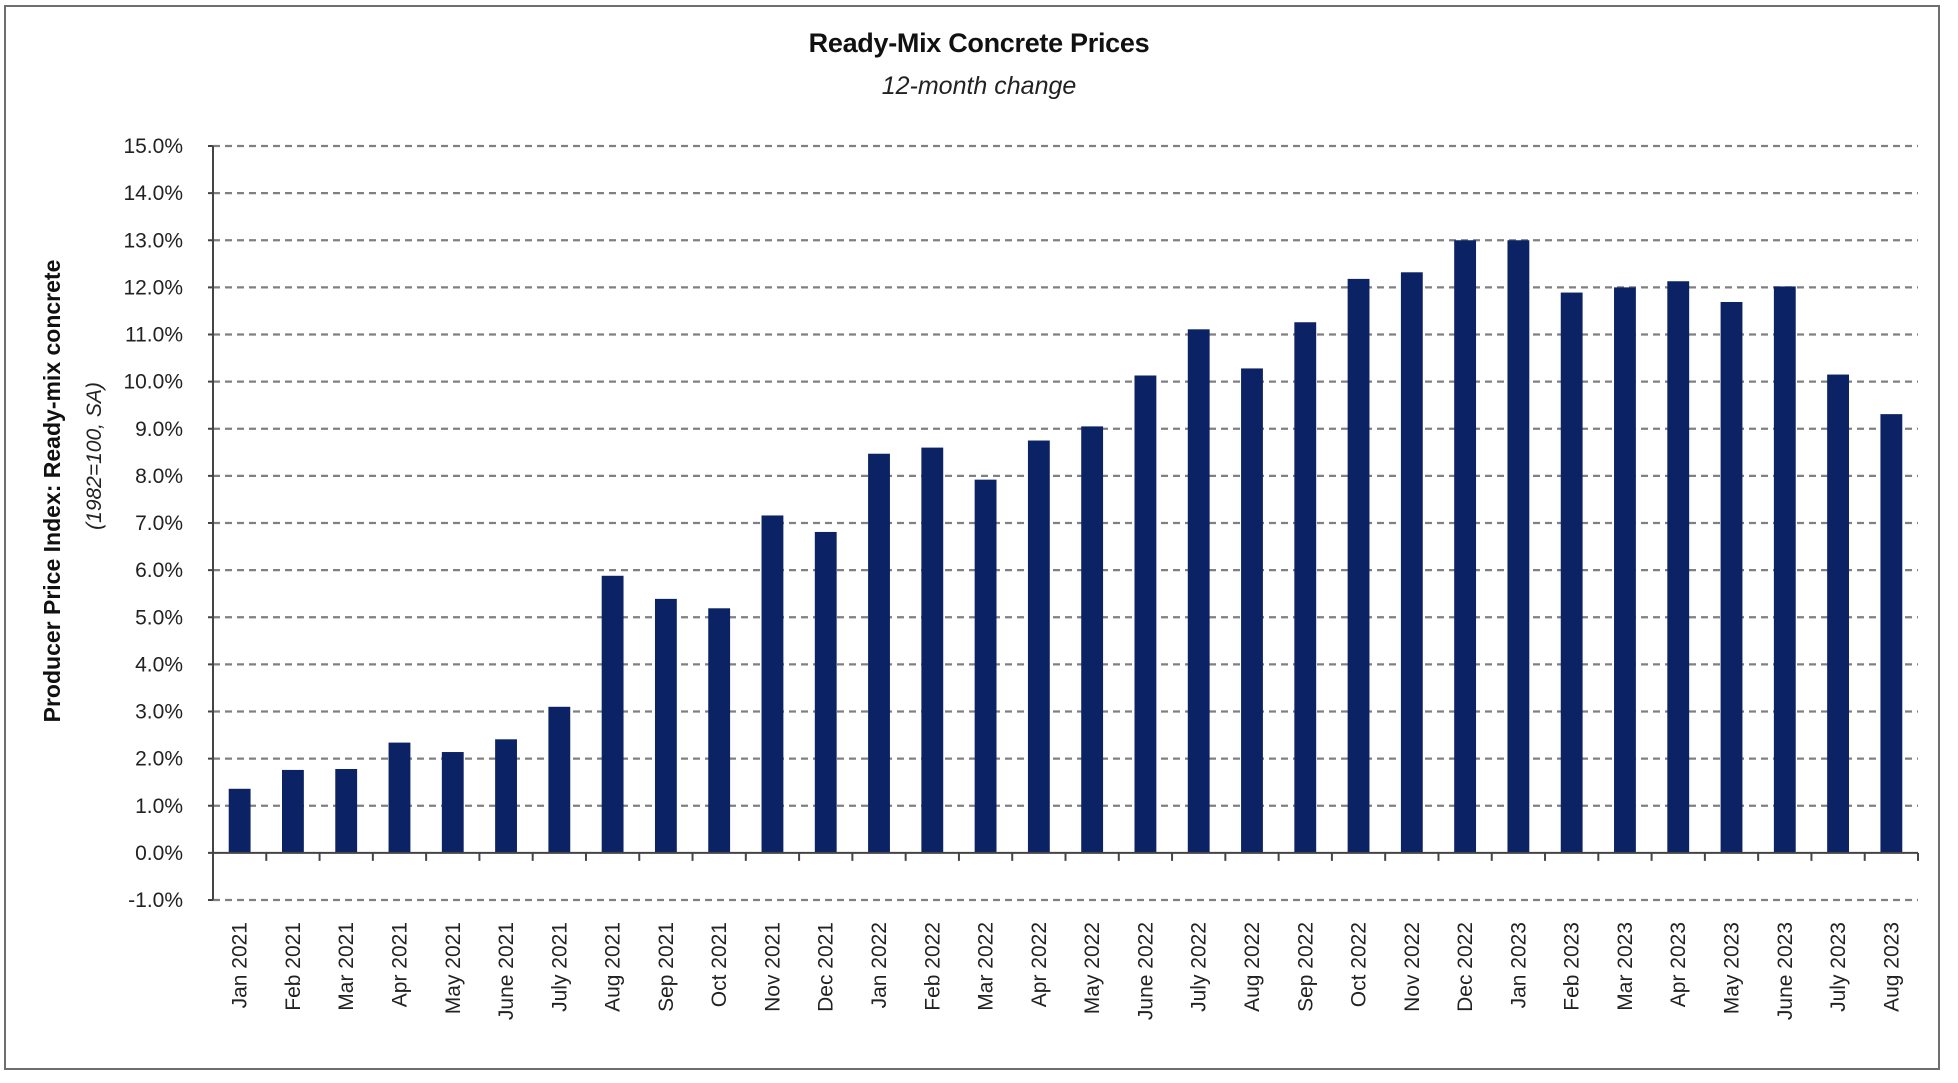 This screenshot has width=1958, height=1083. I want to click on y-tick-label: 0.0%, so click(159, 853).